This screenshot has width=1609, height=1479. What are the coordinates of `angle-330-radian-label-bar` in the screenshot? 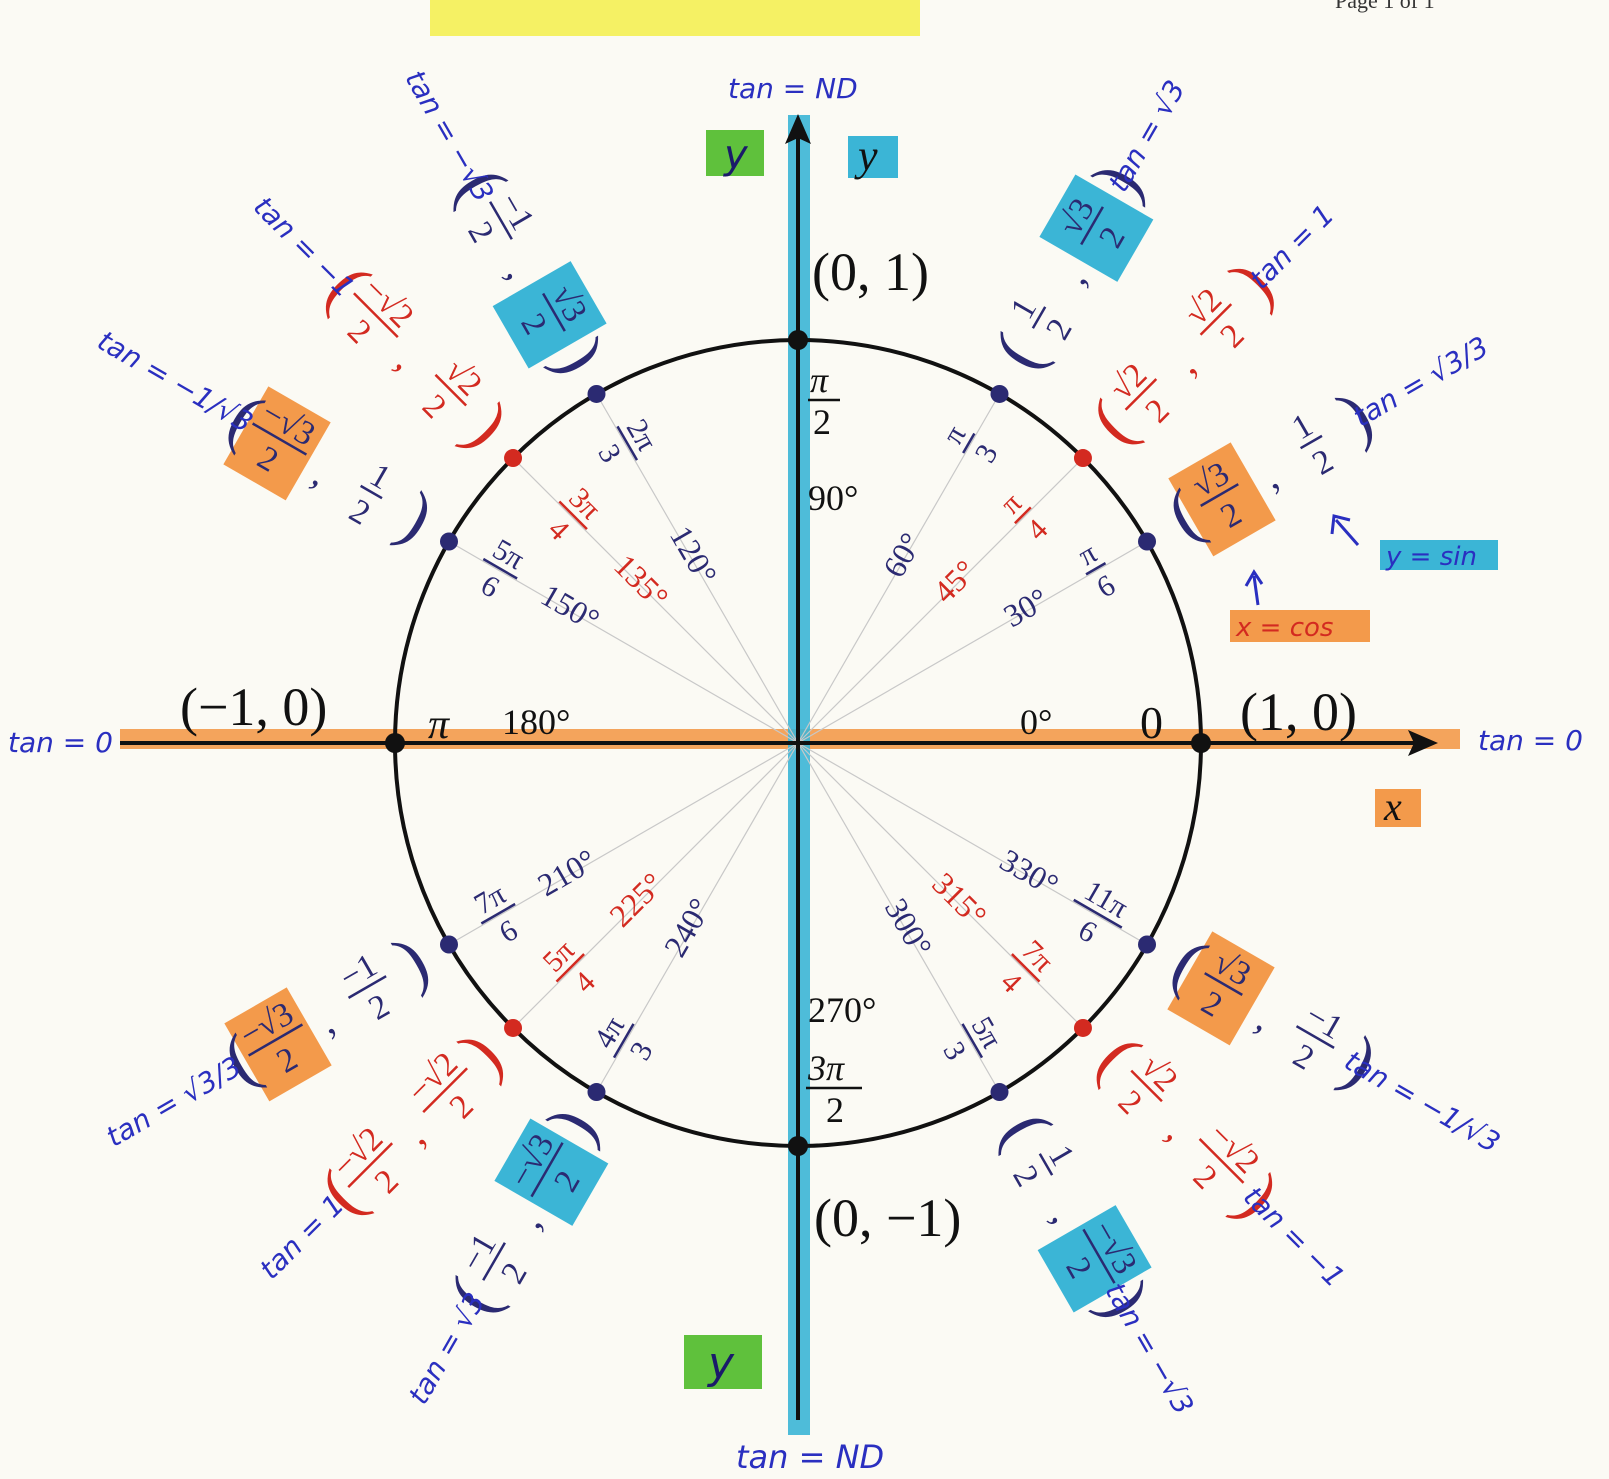 It's located at (1098, 913).